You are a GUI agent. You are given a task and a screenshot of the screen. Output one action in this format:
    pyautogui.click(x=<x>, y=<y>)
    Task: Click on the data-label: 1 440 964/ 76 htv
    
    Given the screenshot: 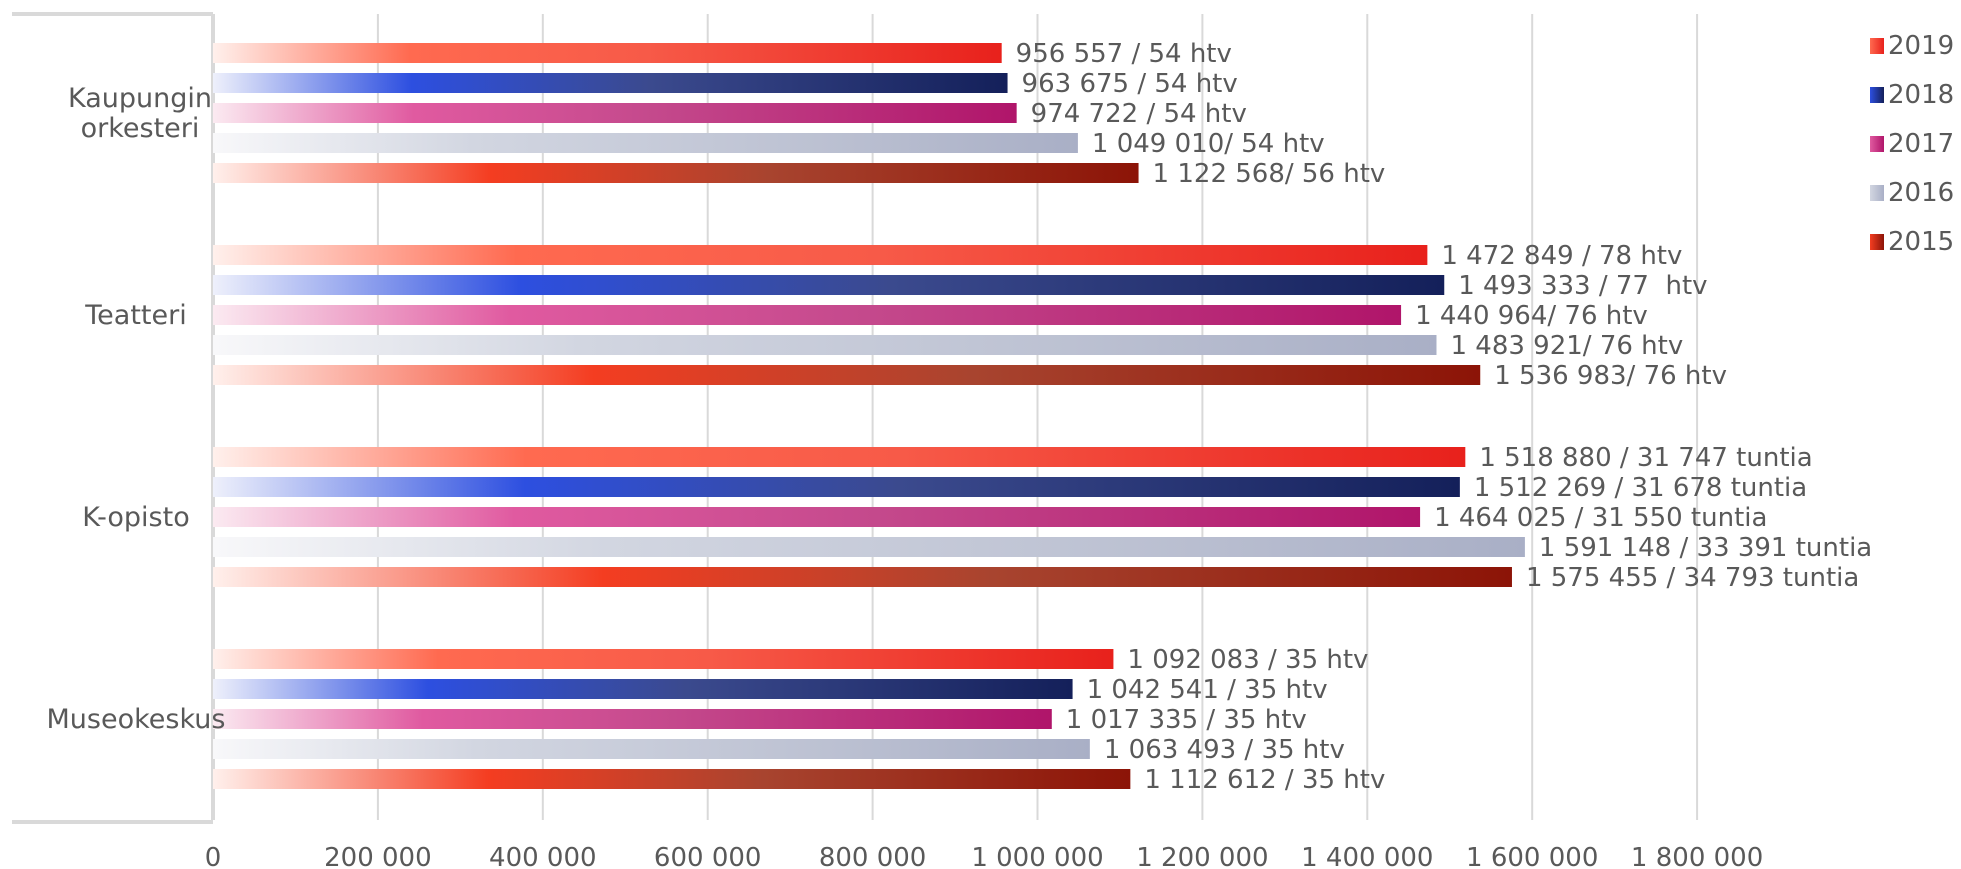 What is the action you would take?
    pyautogui.click(x=1531, y=316)
    